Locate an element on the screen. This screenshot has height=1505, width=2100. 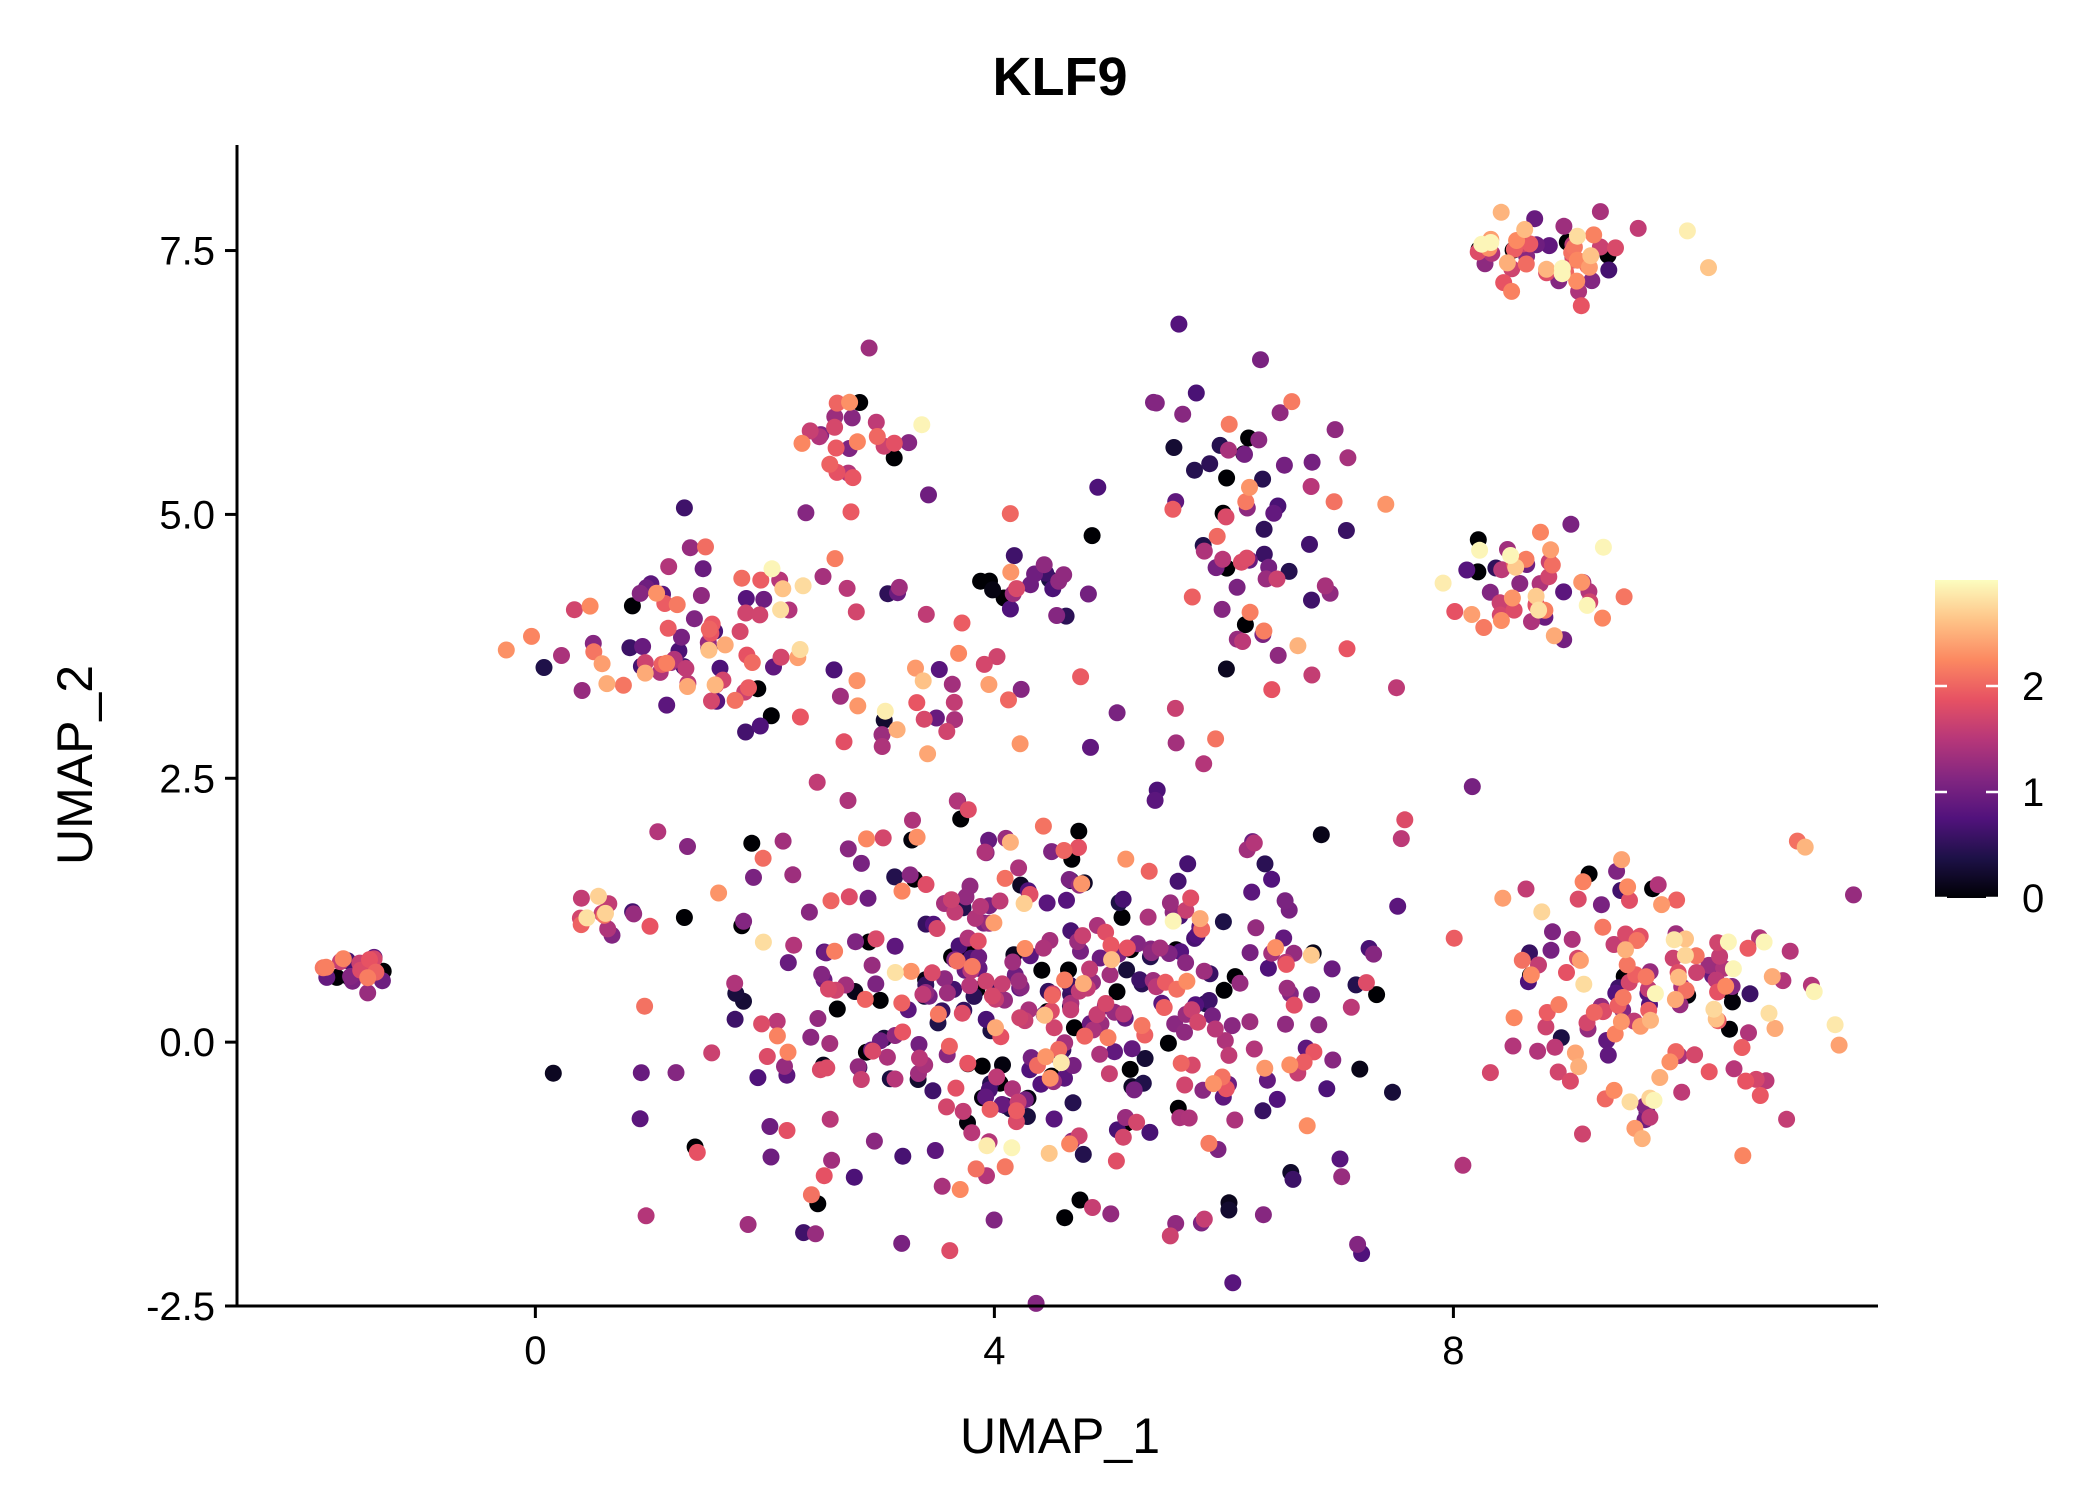
colorbar is located at coordinates (1966, 739).